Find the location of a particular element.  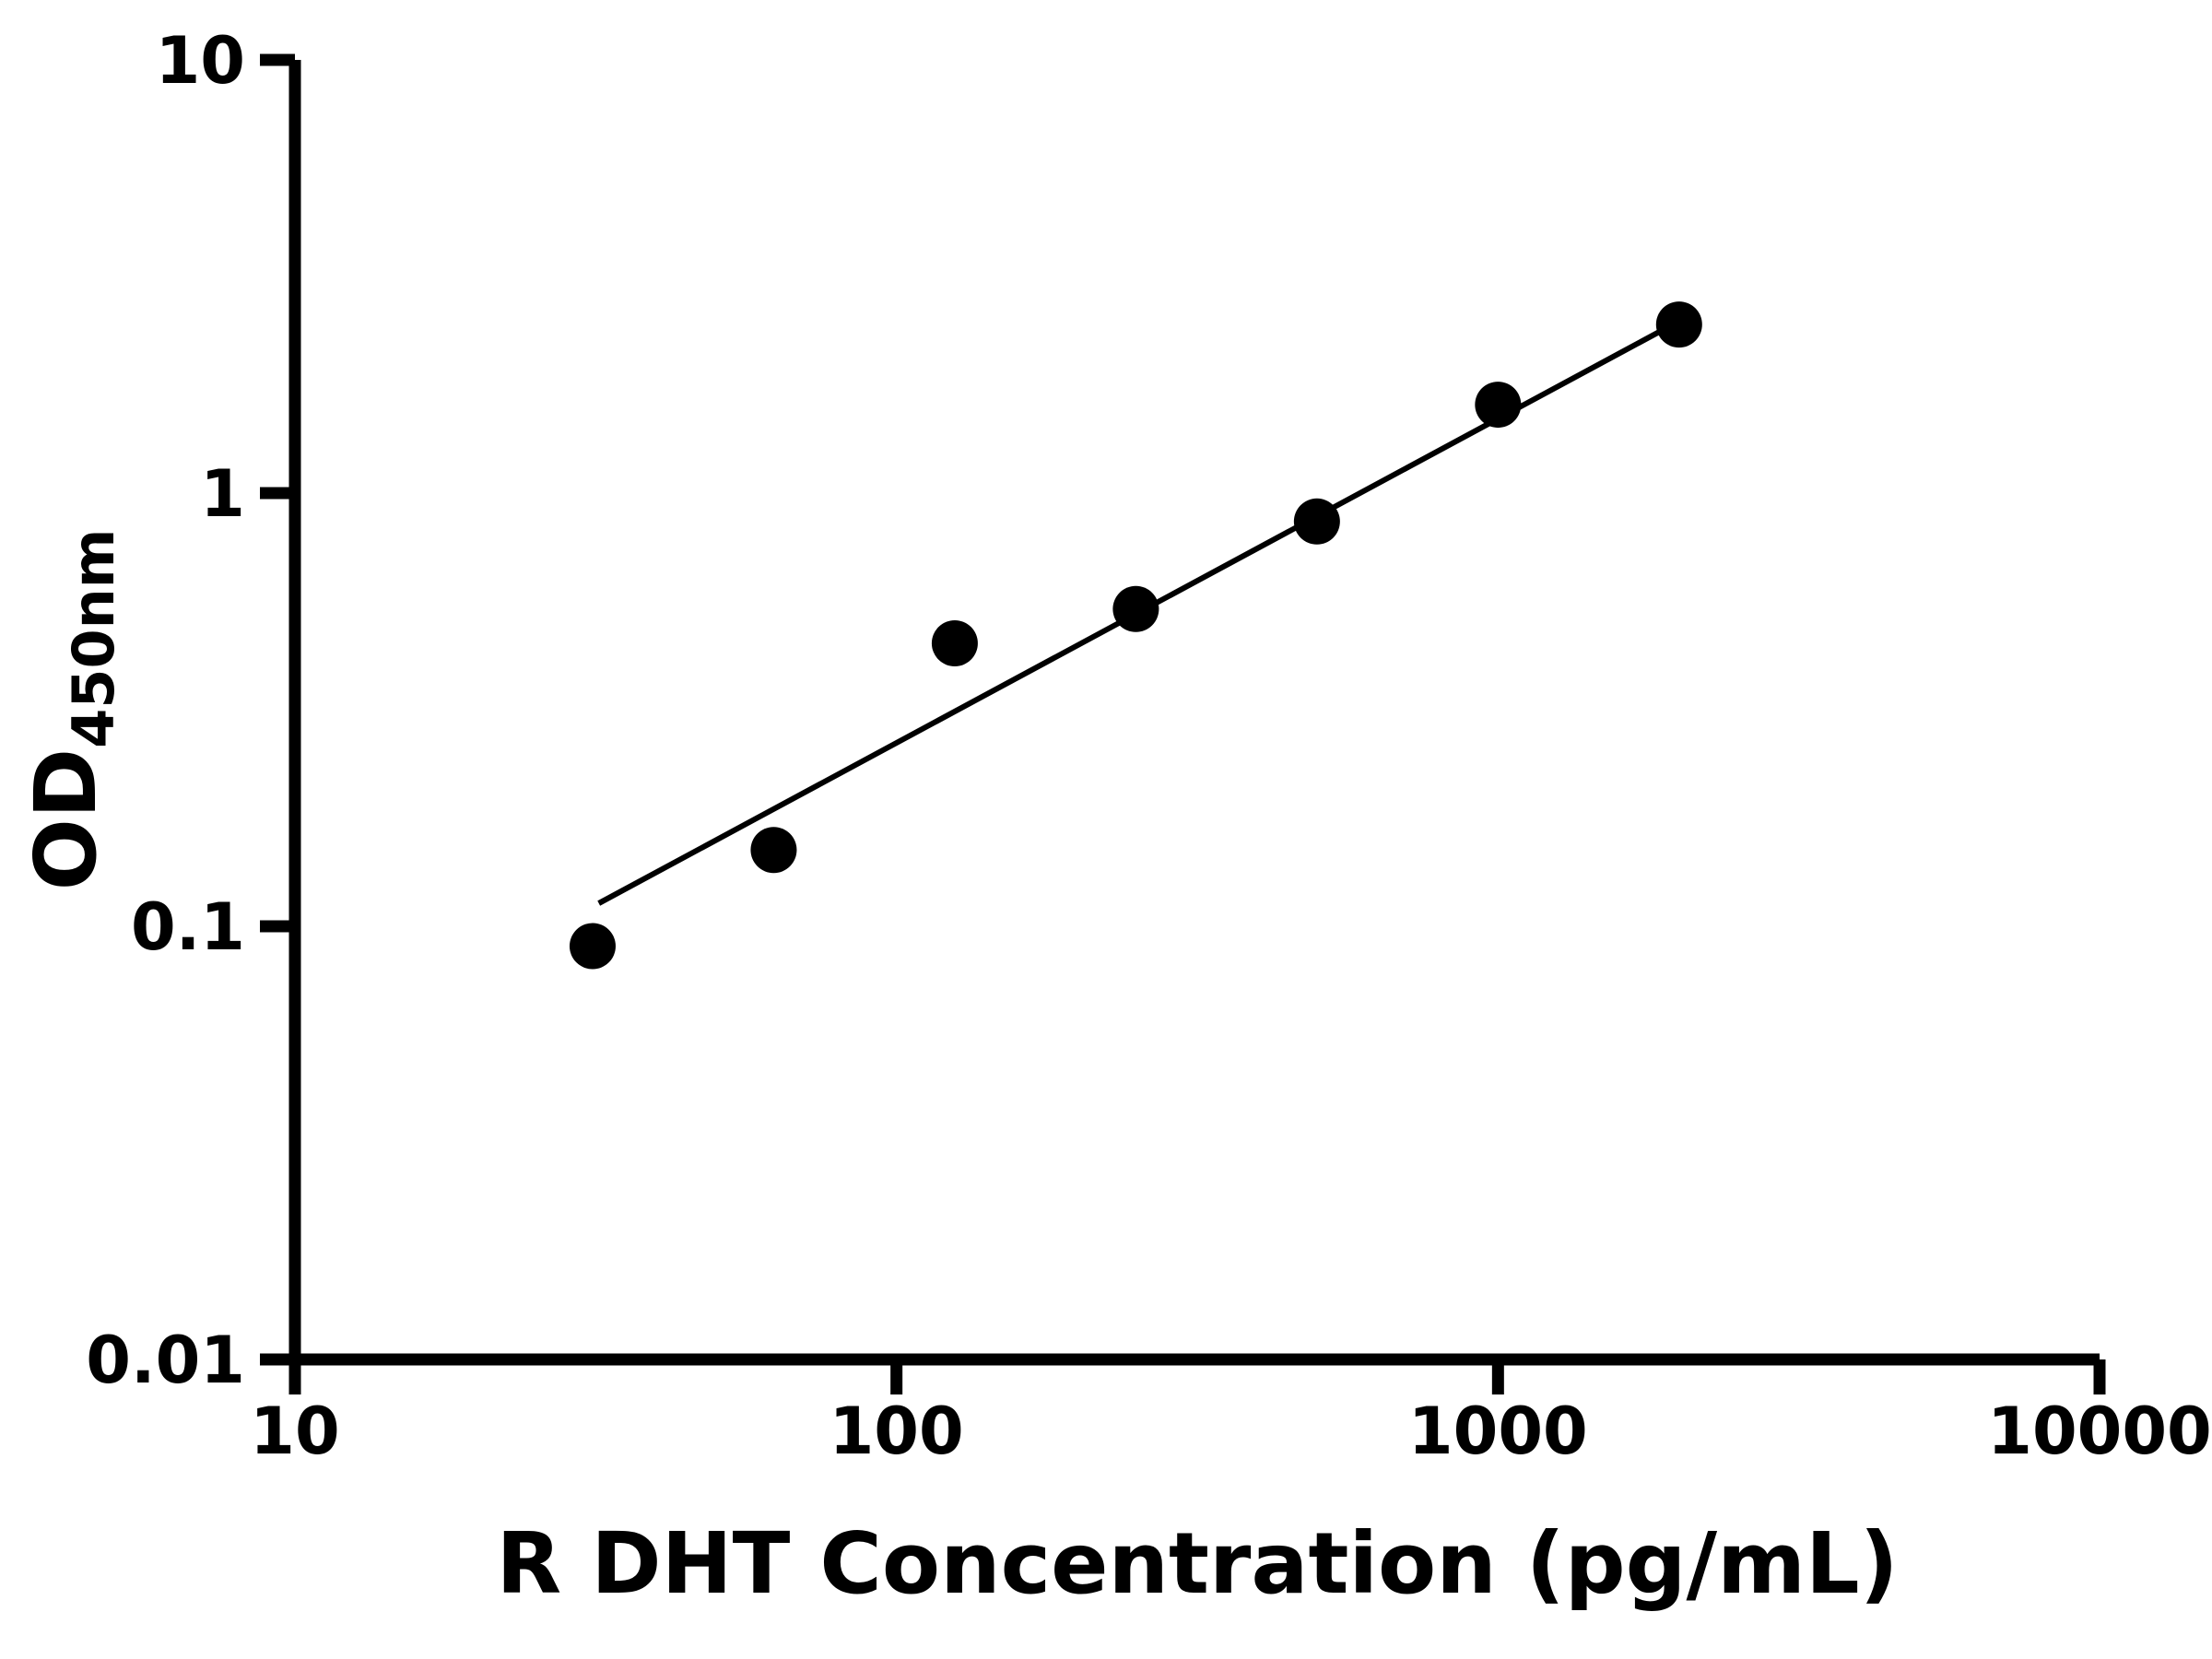

x-tick-label: 10 is located at coordinates (294, 1431).